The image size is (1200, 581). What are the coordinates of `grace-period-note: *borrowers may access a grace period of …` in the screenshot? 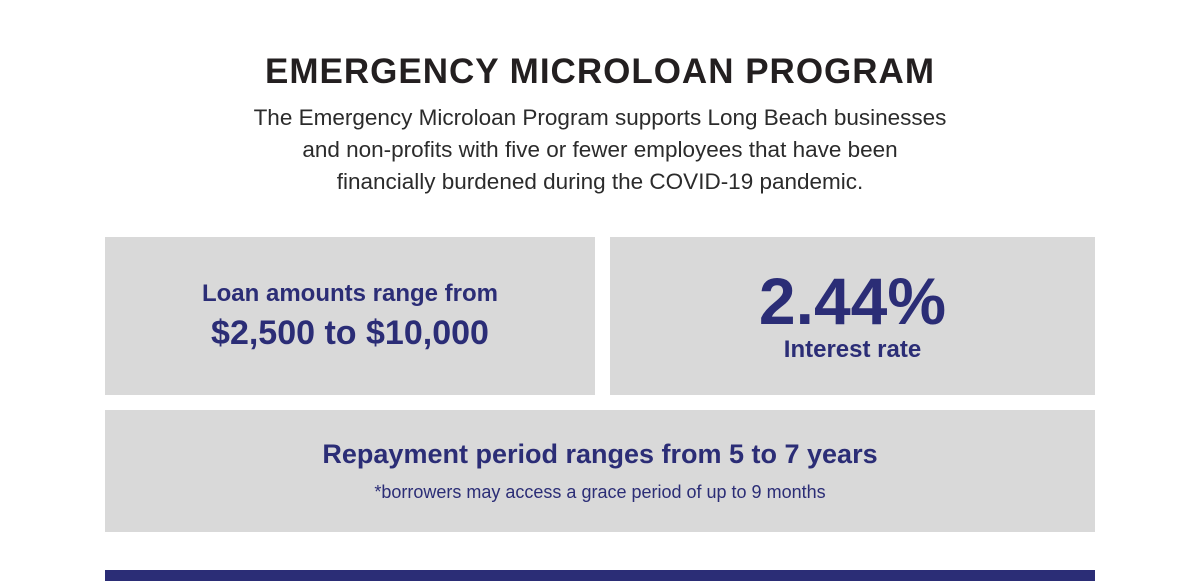 It's located at (600, 492).